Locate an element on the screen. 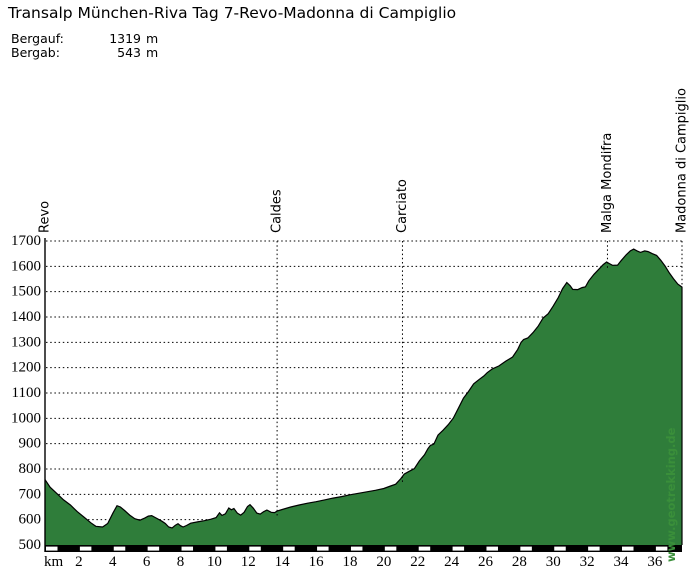 This screenshot has height=570, width=698. y-tick-label: 800 is located at coordinates (30, 469).